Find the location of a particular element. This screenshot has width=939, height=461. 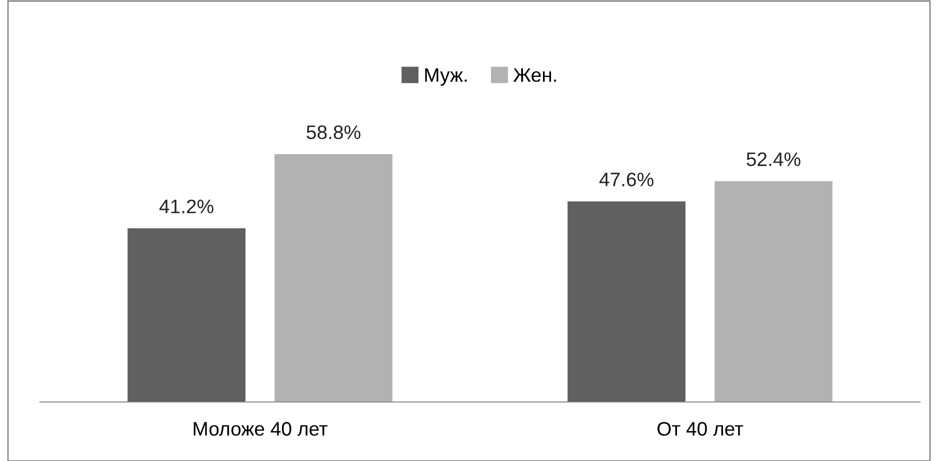

x-tick-label: От 40 лет is located at coordinates (700, 429).